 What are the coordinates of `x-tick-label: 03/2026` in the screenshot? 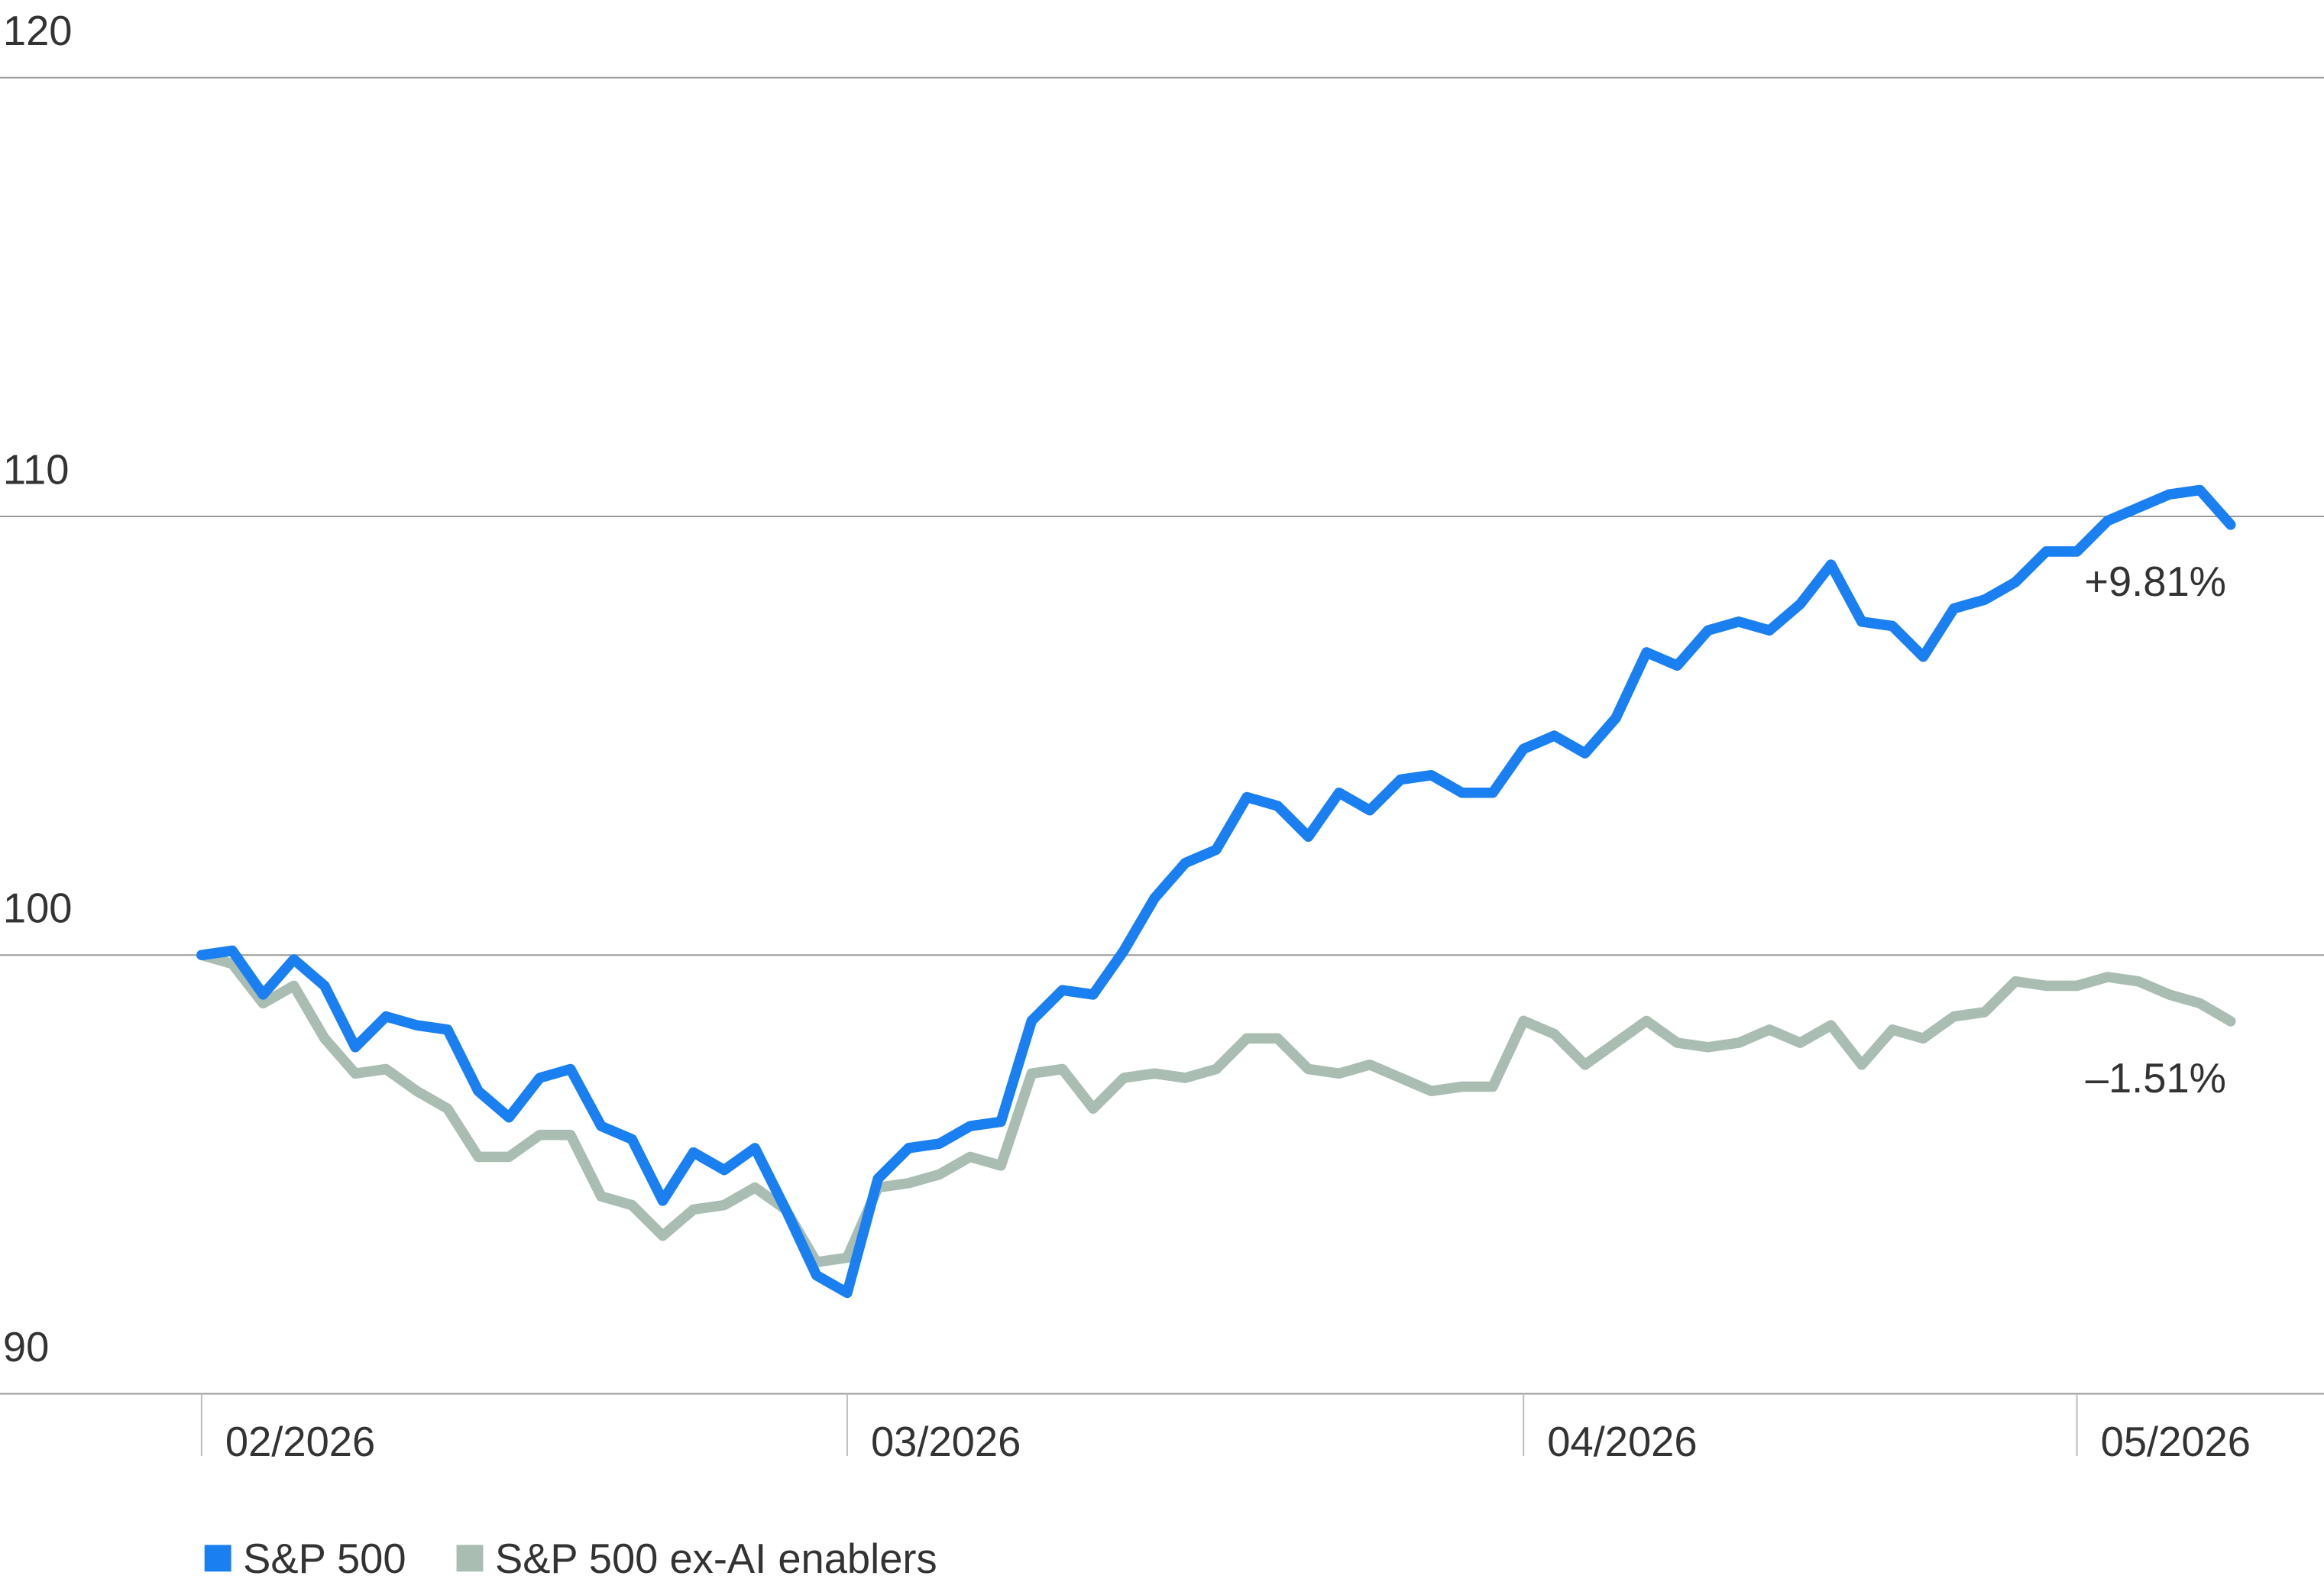 It's located at (946, 1442).